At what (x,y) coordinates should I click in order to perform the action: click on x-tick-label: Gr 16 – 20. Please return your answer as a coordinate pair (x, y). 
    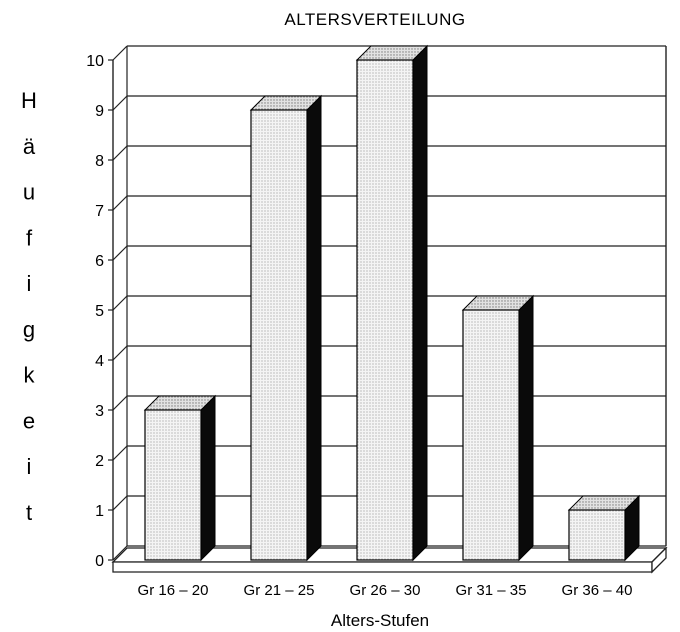
    Looking at the image, I should click on (173, 590).